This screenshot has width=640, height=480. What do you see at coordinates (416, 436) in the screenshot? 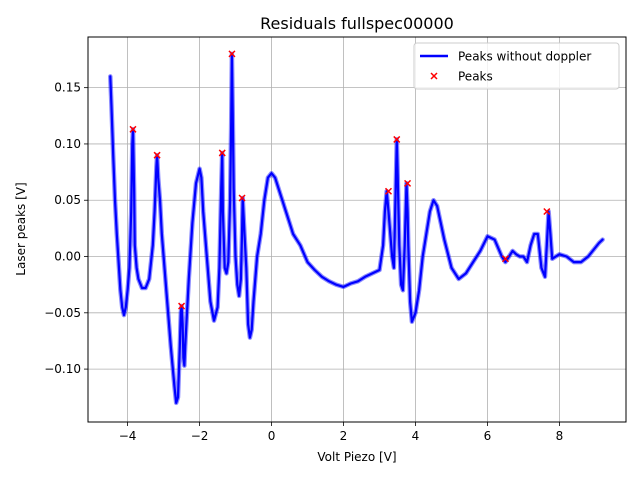
I see `x-tick-label: 4` at bounding box center [416, 436].